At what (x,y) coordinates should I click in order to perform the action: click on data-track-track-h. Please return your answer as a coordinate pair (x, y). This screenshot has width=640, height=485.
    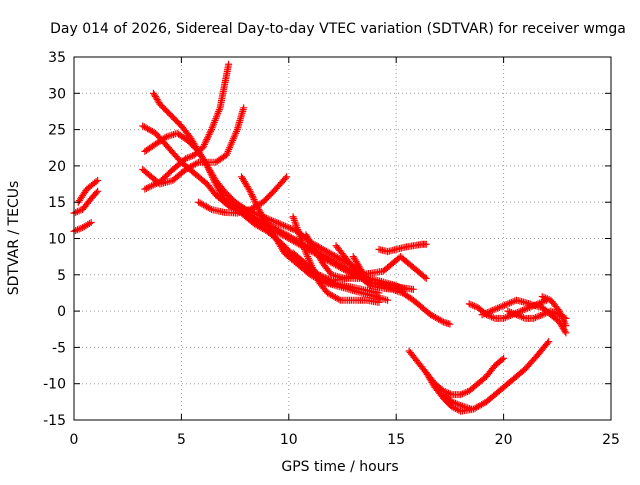
    Looking at the image, I should click on (187, 126).